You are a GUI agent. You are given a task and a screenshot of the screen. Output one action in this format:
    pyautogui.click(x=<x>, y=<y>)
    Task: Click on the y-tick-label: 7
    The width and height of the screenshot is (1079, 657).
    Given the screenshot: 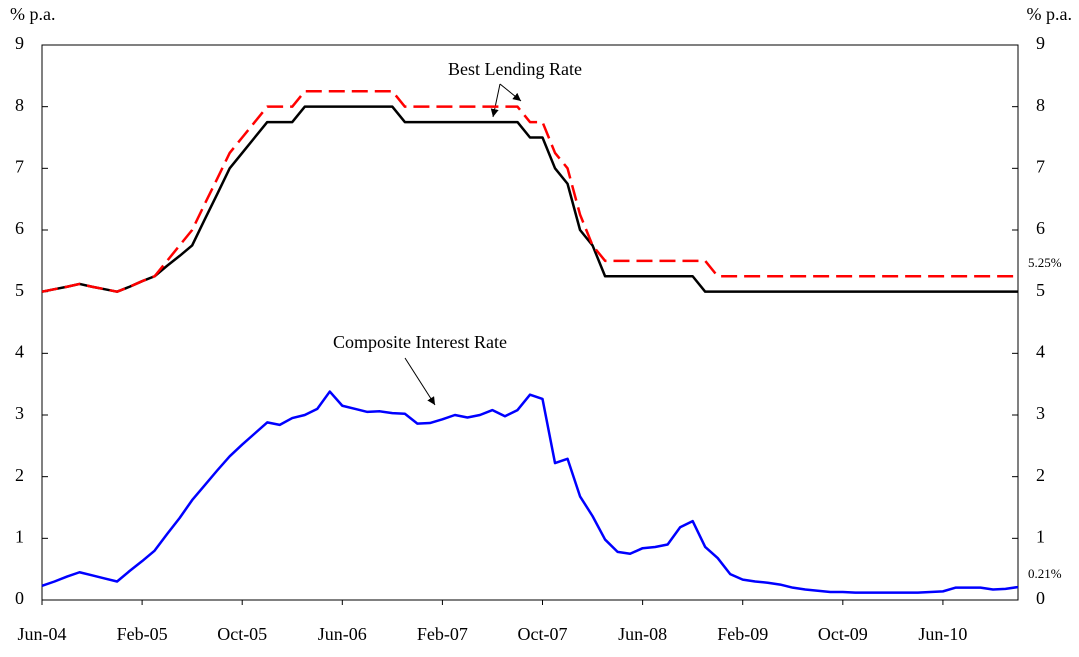 What is the action you would take?
    pyautogui.click(x=19, y=166)
    